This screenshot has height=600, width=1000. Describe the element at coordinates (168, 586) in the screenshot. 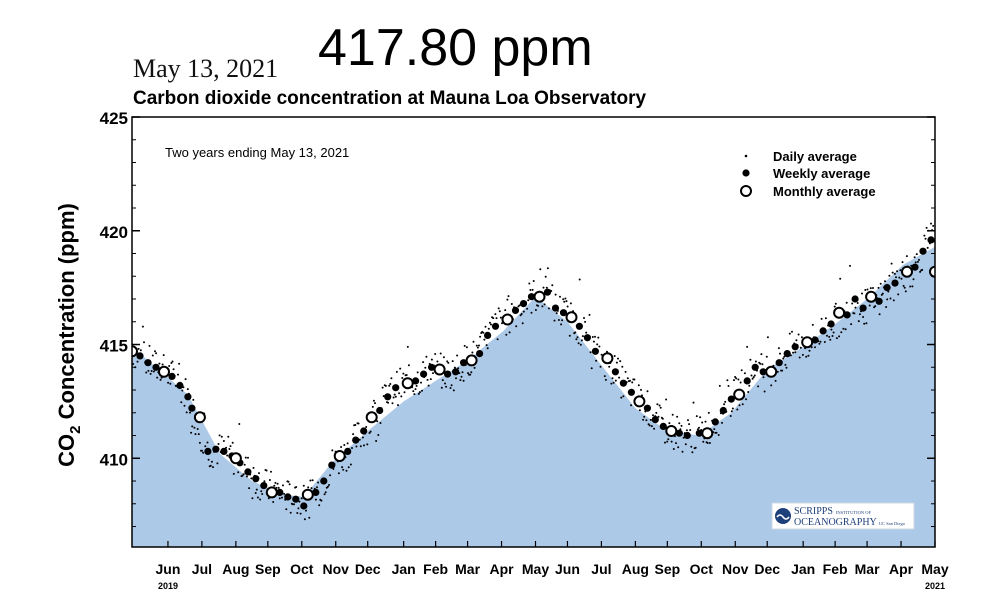

I see `x-year-label: 2019` at that location.